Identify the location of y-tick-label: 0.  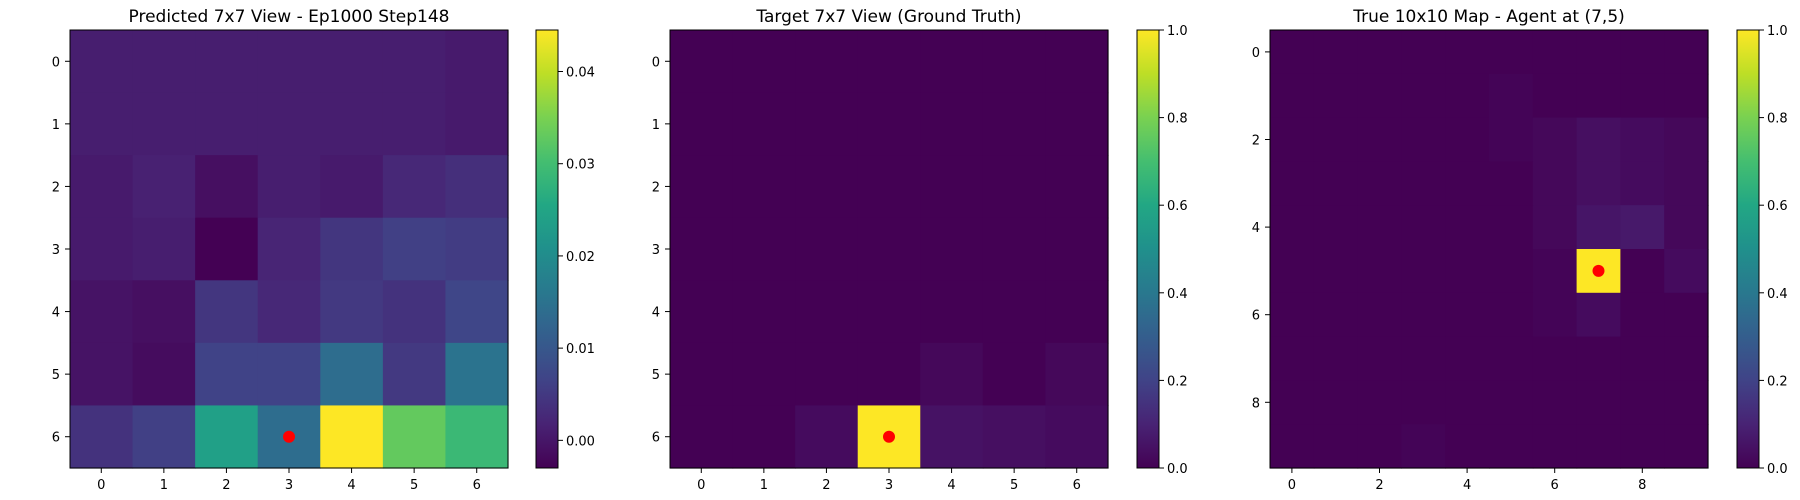
(1256, 53).